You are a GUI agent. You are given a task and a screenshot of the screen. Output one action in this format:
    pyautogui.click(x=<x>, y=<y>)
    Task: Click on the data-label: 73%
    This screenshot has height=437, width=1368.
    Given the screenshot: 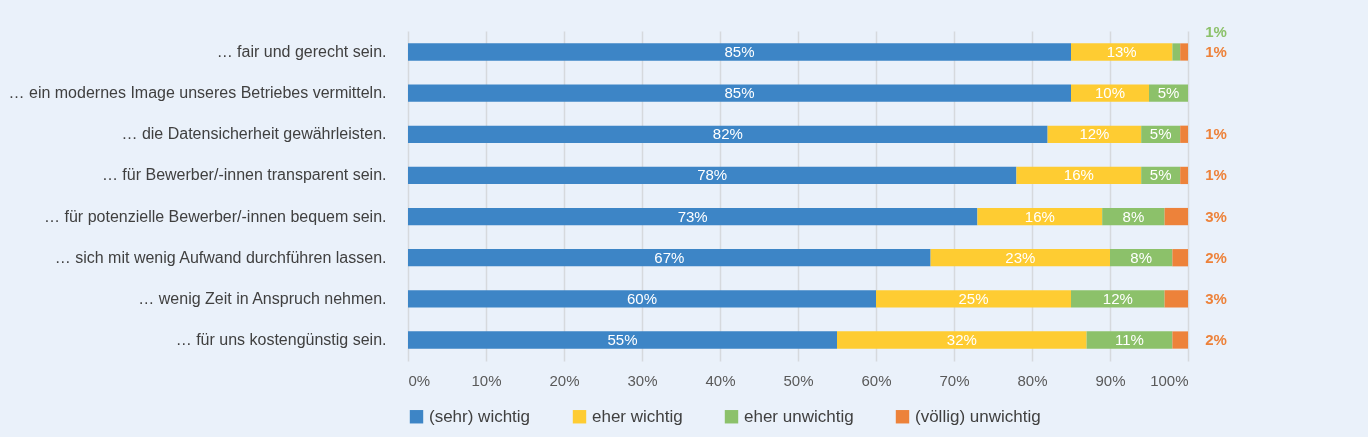 What is the action you would take?
    pyautogui.click(x=692, y=216)
    